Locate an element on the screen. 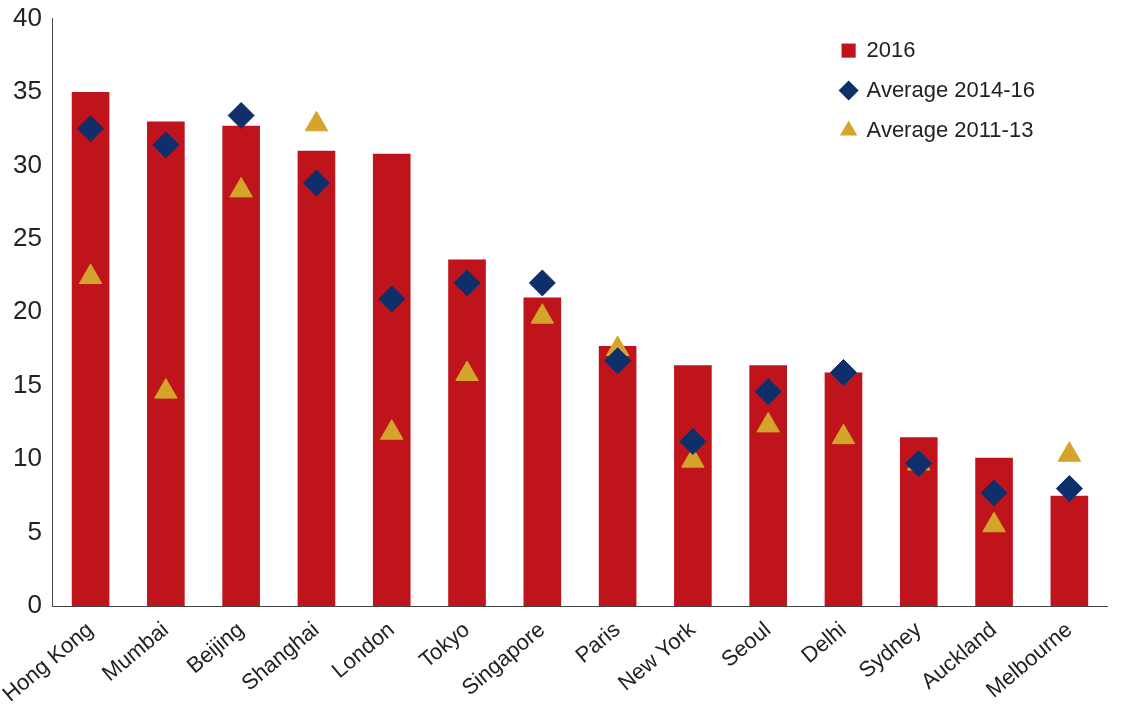  y-tick-label: 10 is located at coordinates (27, 457).